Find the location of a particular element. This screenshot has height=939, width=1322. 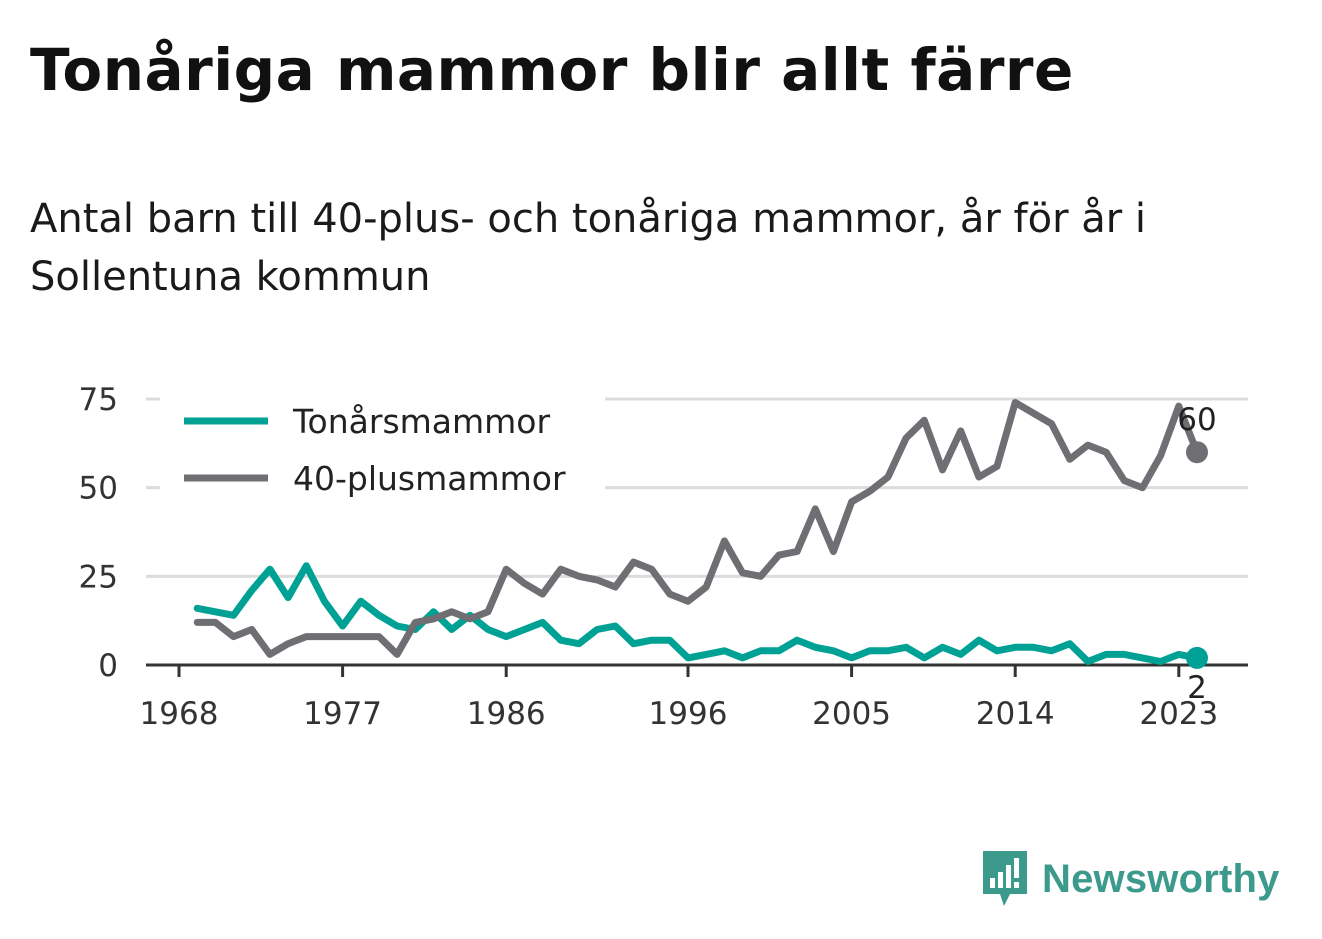

end-labels: 2 60 is located at coordinates (1196, 554).